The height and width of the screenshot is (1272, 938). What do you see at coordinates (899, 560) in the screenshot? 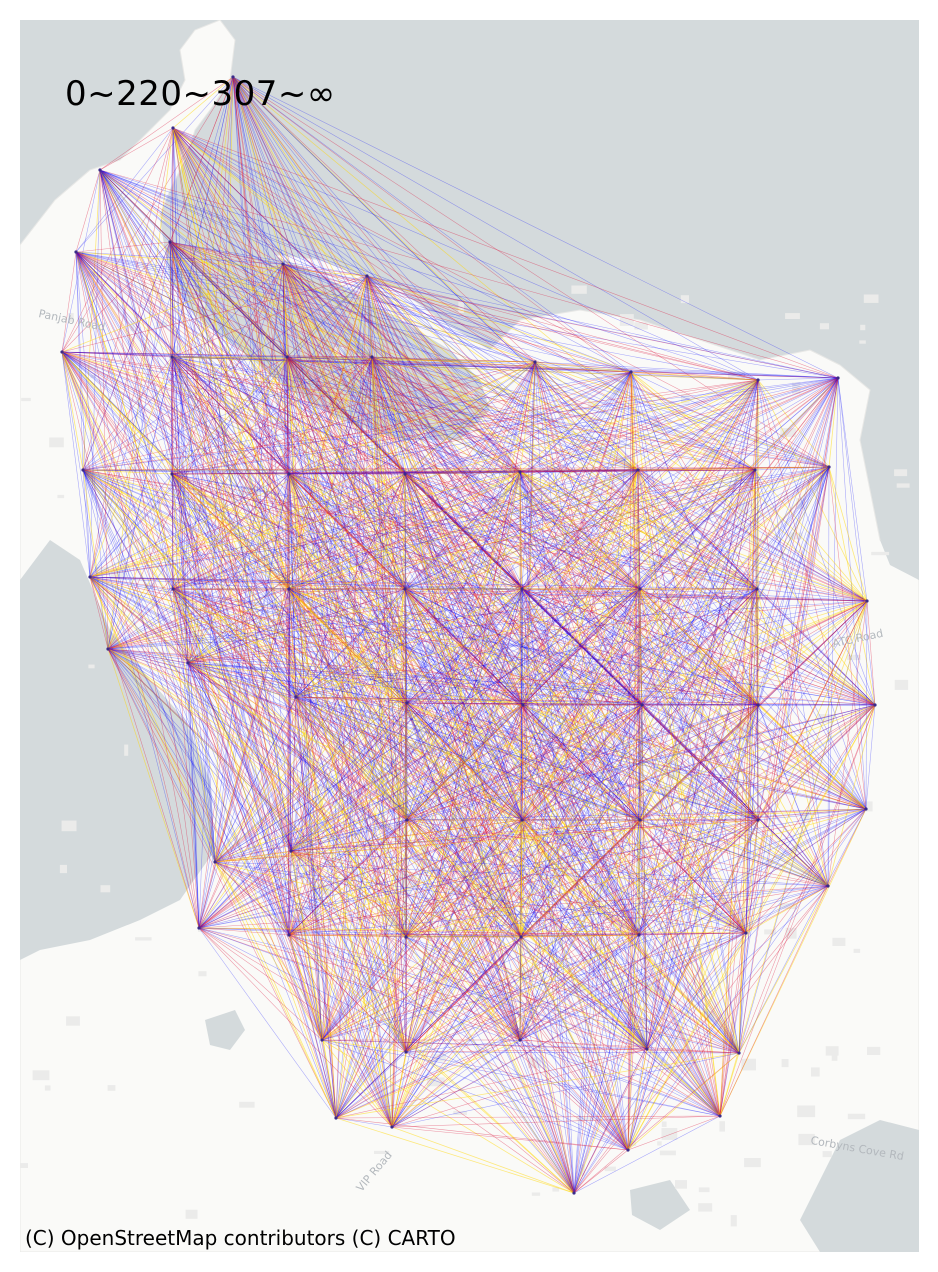
I see `east-water` at bounding box center [899, 560].